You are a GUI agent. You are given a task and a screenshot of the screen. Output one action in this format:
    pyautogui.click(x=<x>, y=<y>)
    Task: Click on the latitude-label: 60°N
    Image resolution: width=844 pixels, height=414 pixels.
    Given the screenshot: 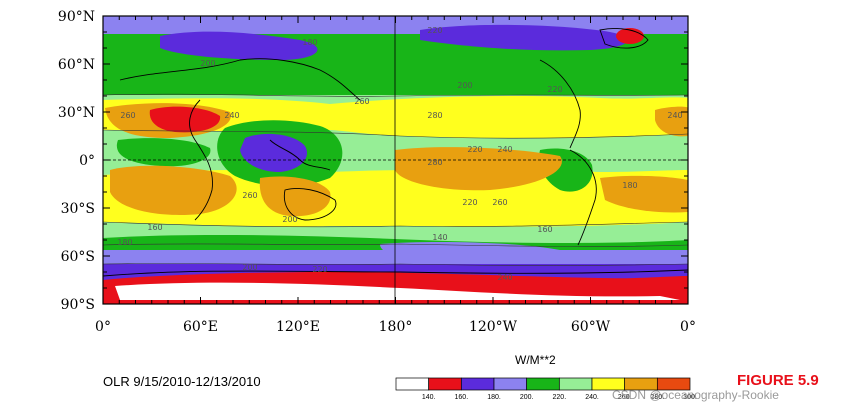 What is the action you would take?
    pyautogui.click(x=76, y=65)
    